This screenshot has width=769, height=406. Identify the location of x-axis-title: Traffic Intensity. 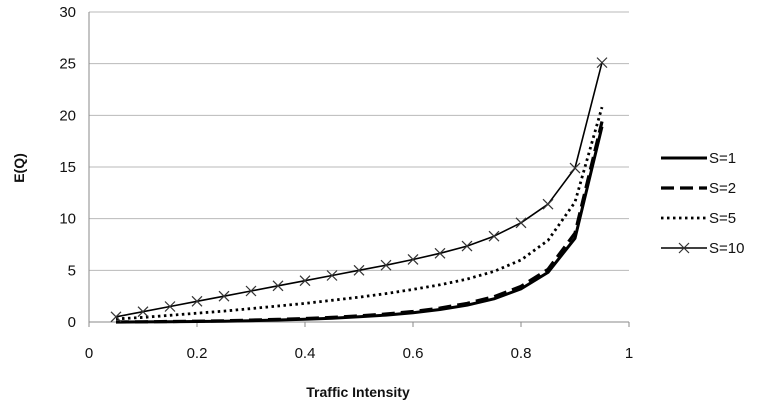
(358, 392).